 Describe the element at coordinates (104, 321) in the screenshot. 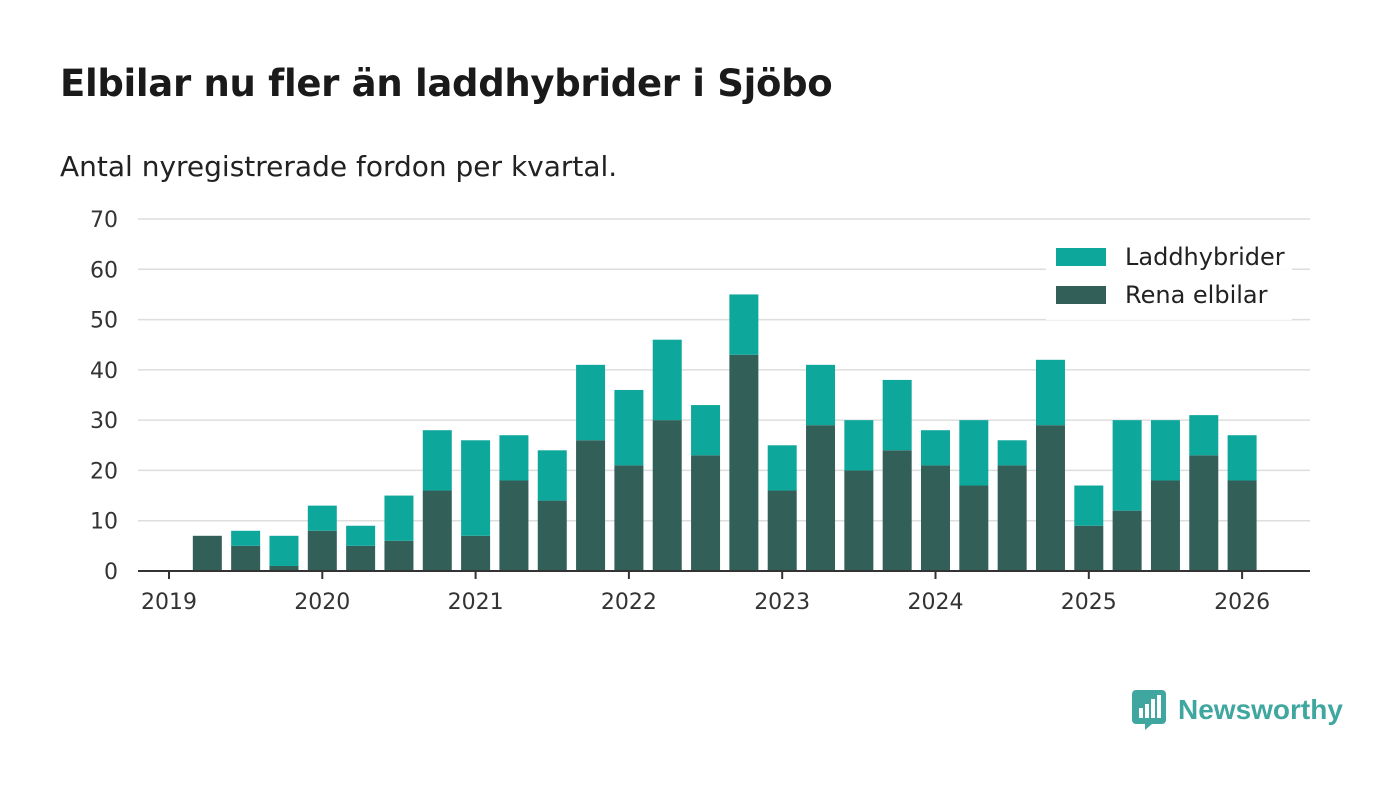

I see `y-tick-label: 50` at that location.